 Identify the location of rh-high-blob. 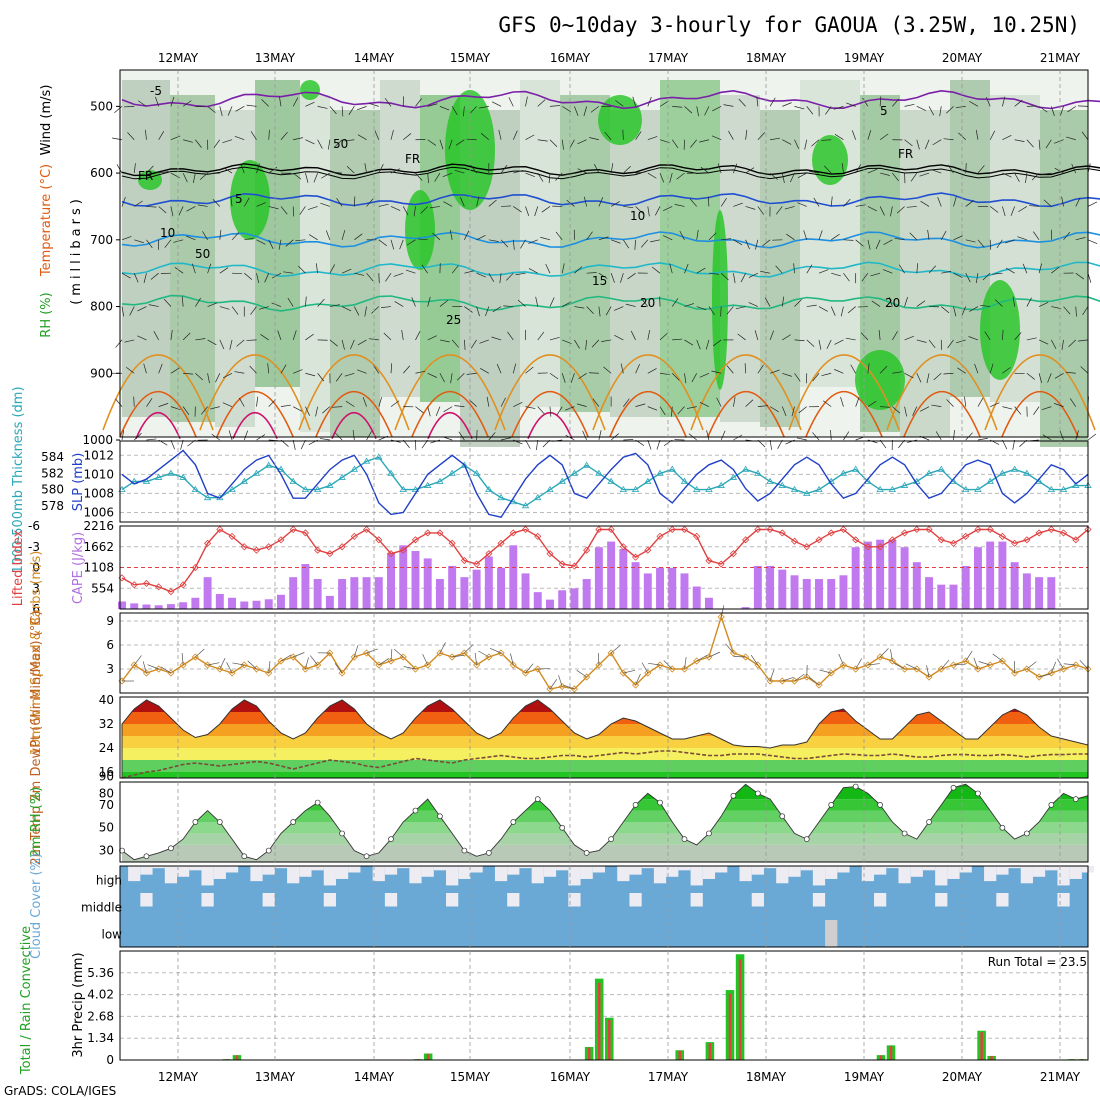
(1000, 330).